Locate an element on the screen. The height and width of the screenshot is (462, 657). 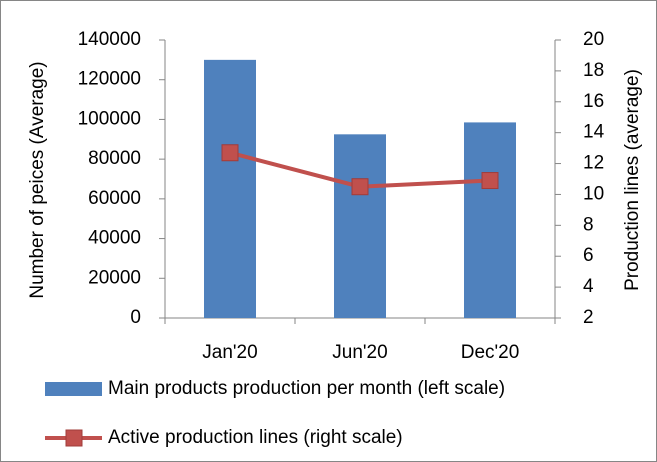
y-tick-label: 40000 is located at coordinates (114, 238).